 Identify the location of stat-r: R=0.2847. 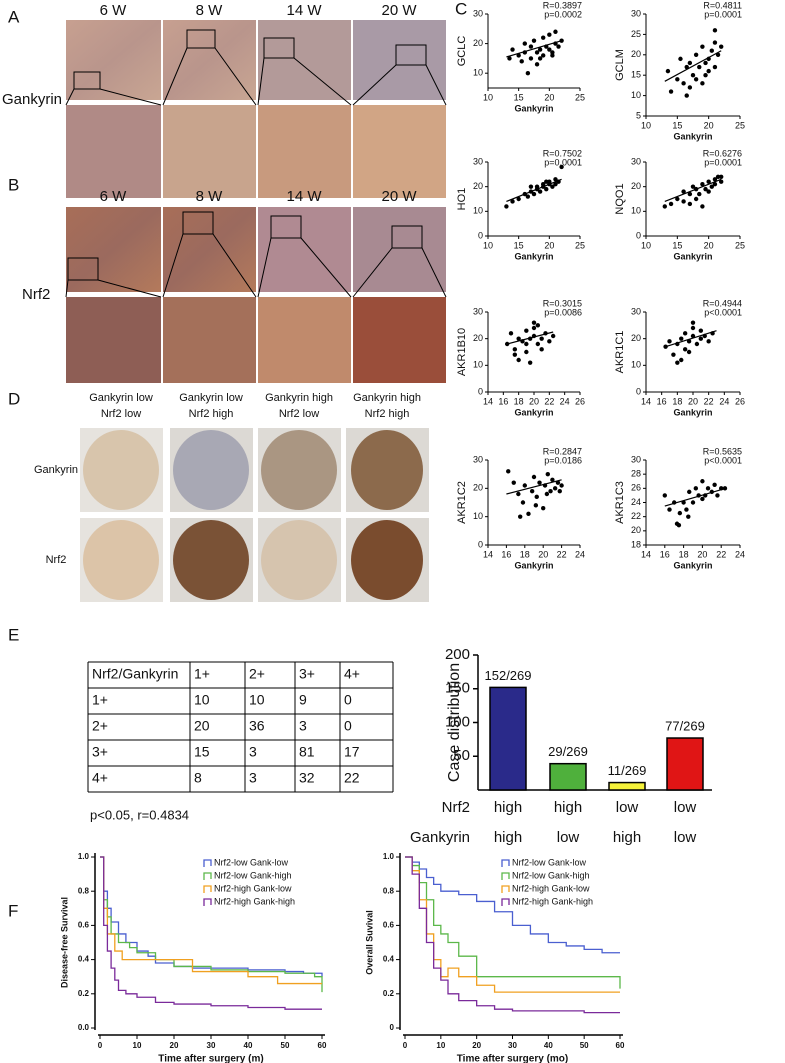
(562, 451).